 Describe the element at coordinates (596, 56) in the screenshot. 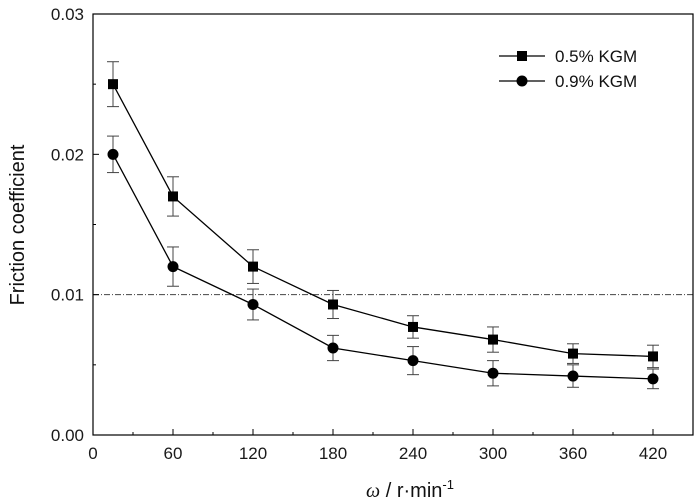

I see `legend-label: 0.5% KGM` at that location.